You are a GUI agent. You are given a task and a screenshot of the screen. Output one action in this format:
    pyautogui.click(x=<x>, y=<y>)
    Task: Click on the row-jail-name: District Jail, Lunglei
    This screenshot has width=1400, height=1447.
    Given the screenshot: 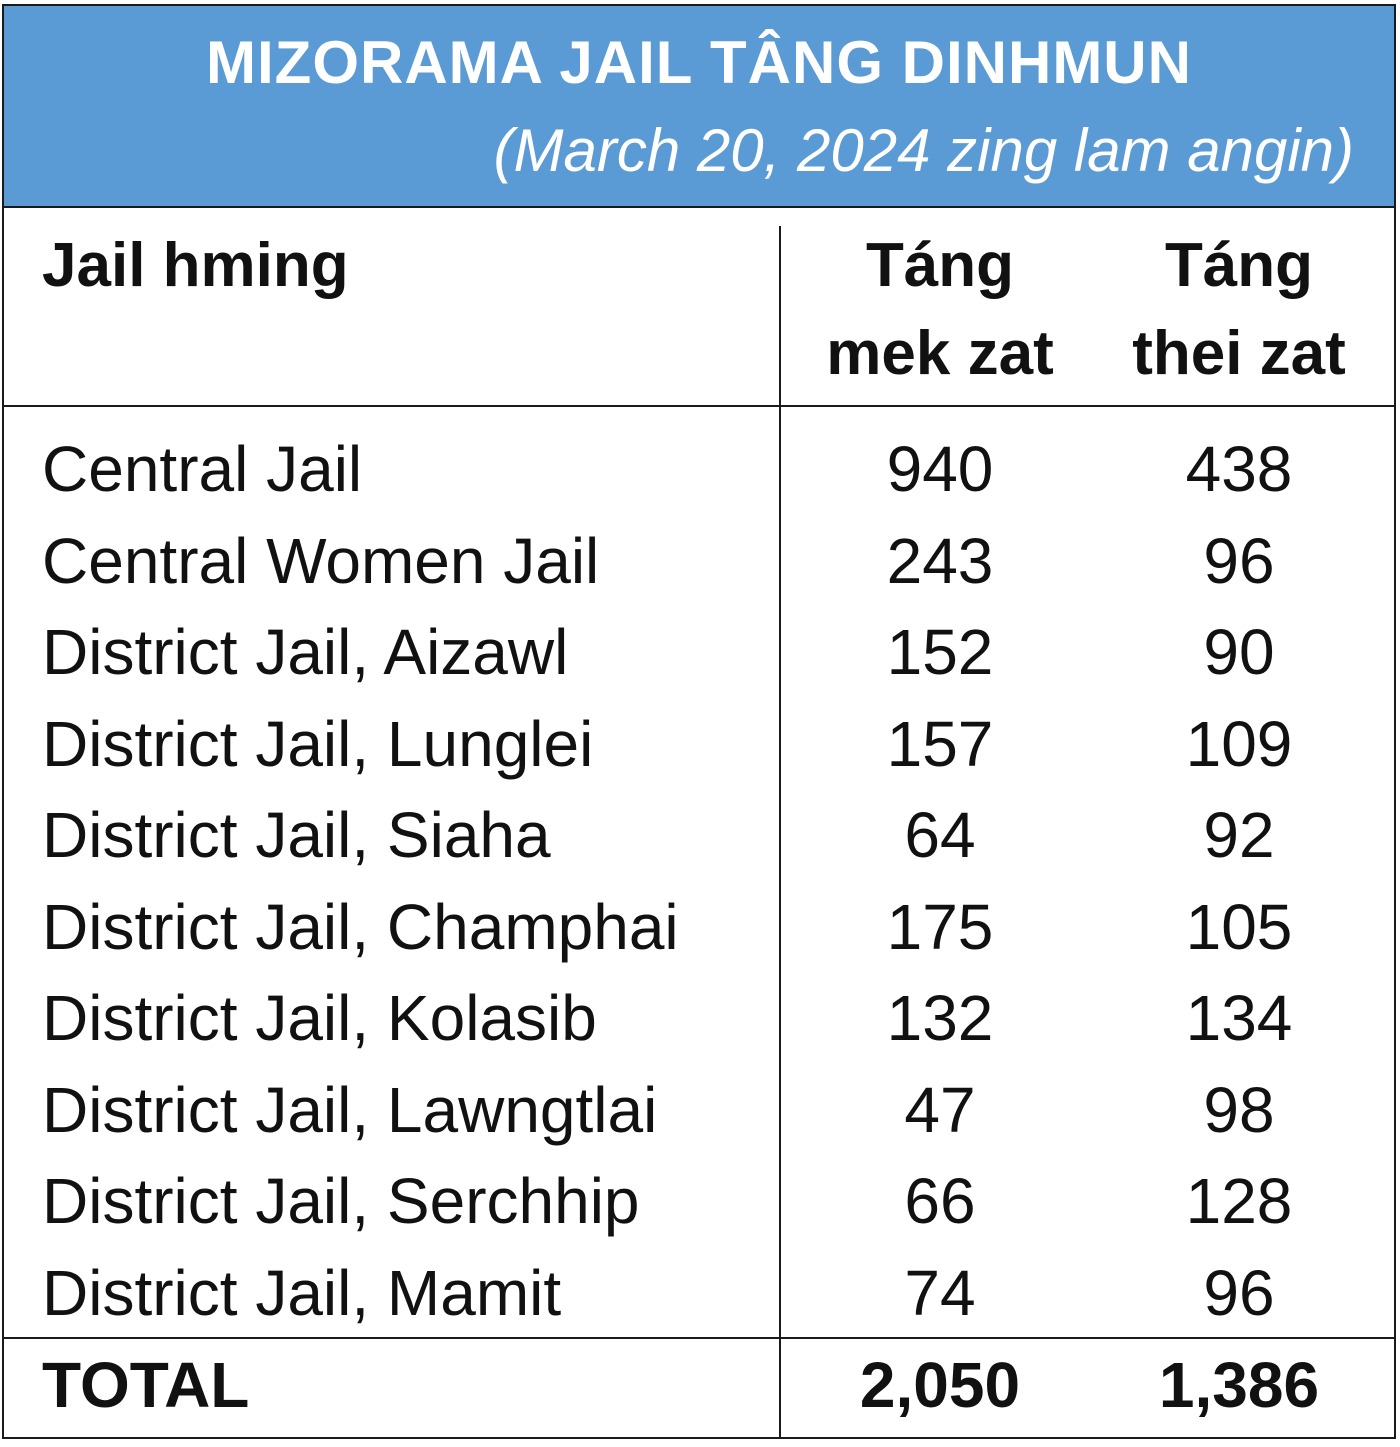 What is the action you would take?
    pyautogui.click(x=318, y=744)
    